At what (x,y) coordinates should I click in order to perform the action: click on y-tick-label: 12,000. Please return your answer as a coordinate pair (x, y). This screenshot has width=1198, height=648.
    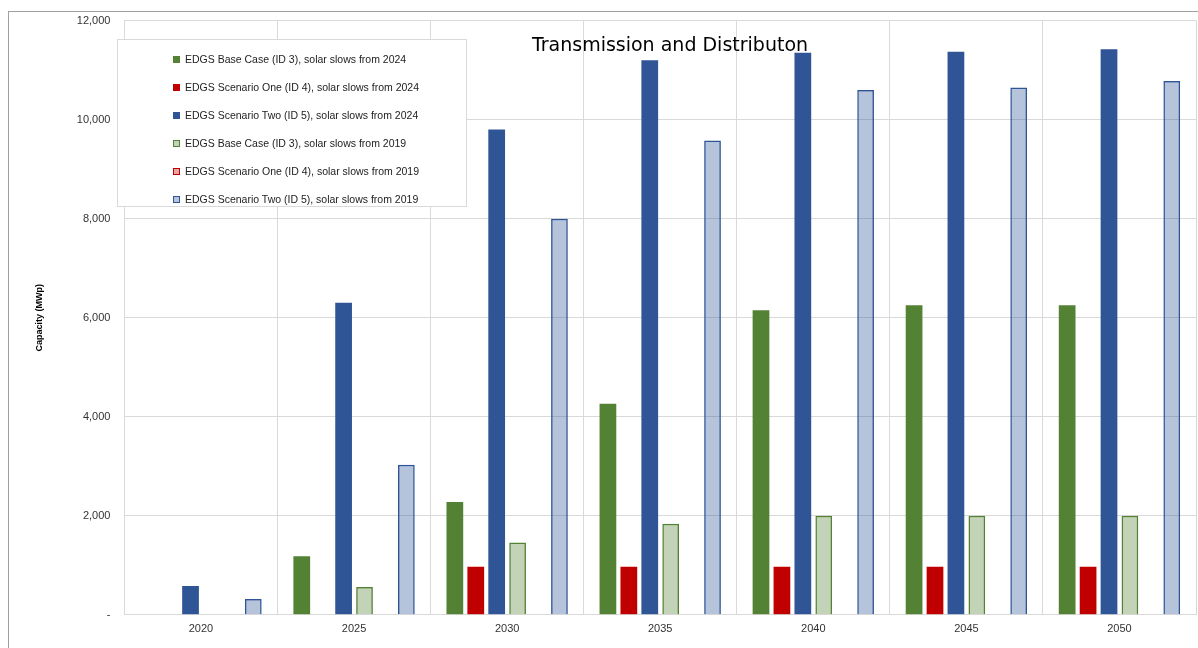
    Looking at the image, I should click on (93, 19).